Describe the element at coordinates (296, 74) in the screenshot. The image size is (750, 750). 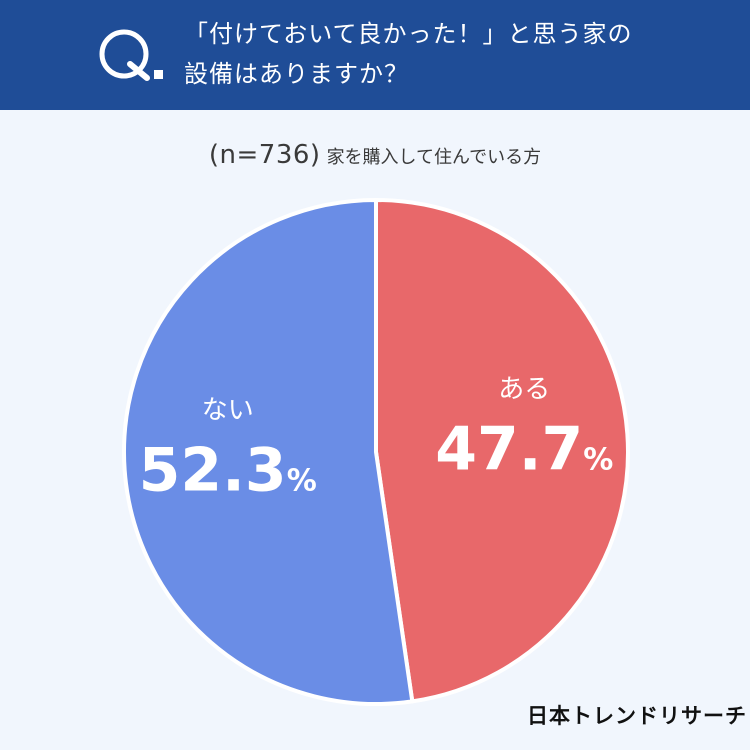
I see `question-line-2: 設備はありますか？` at that location.